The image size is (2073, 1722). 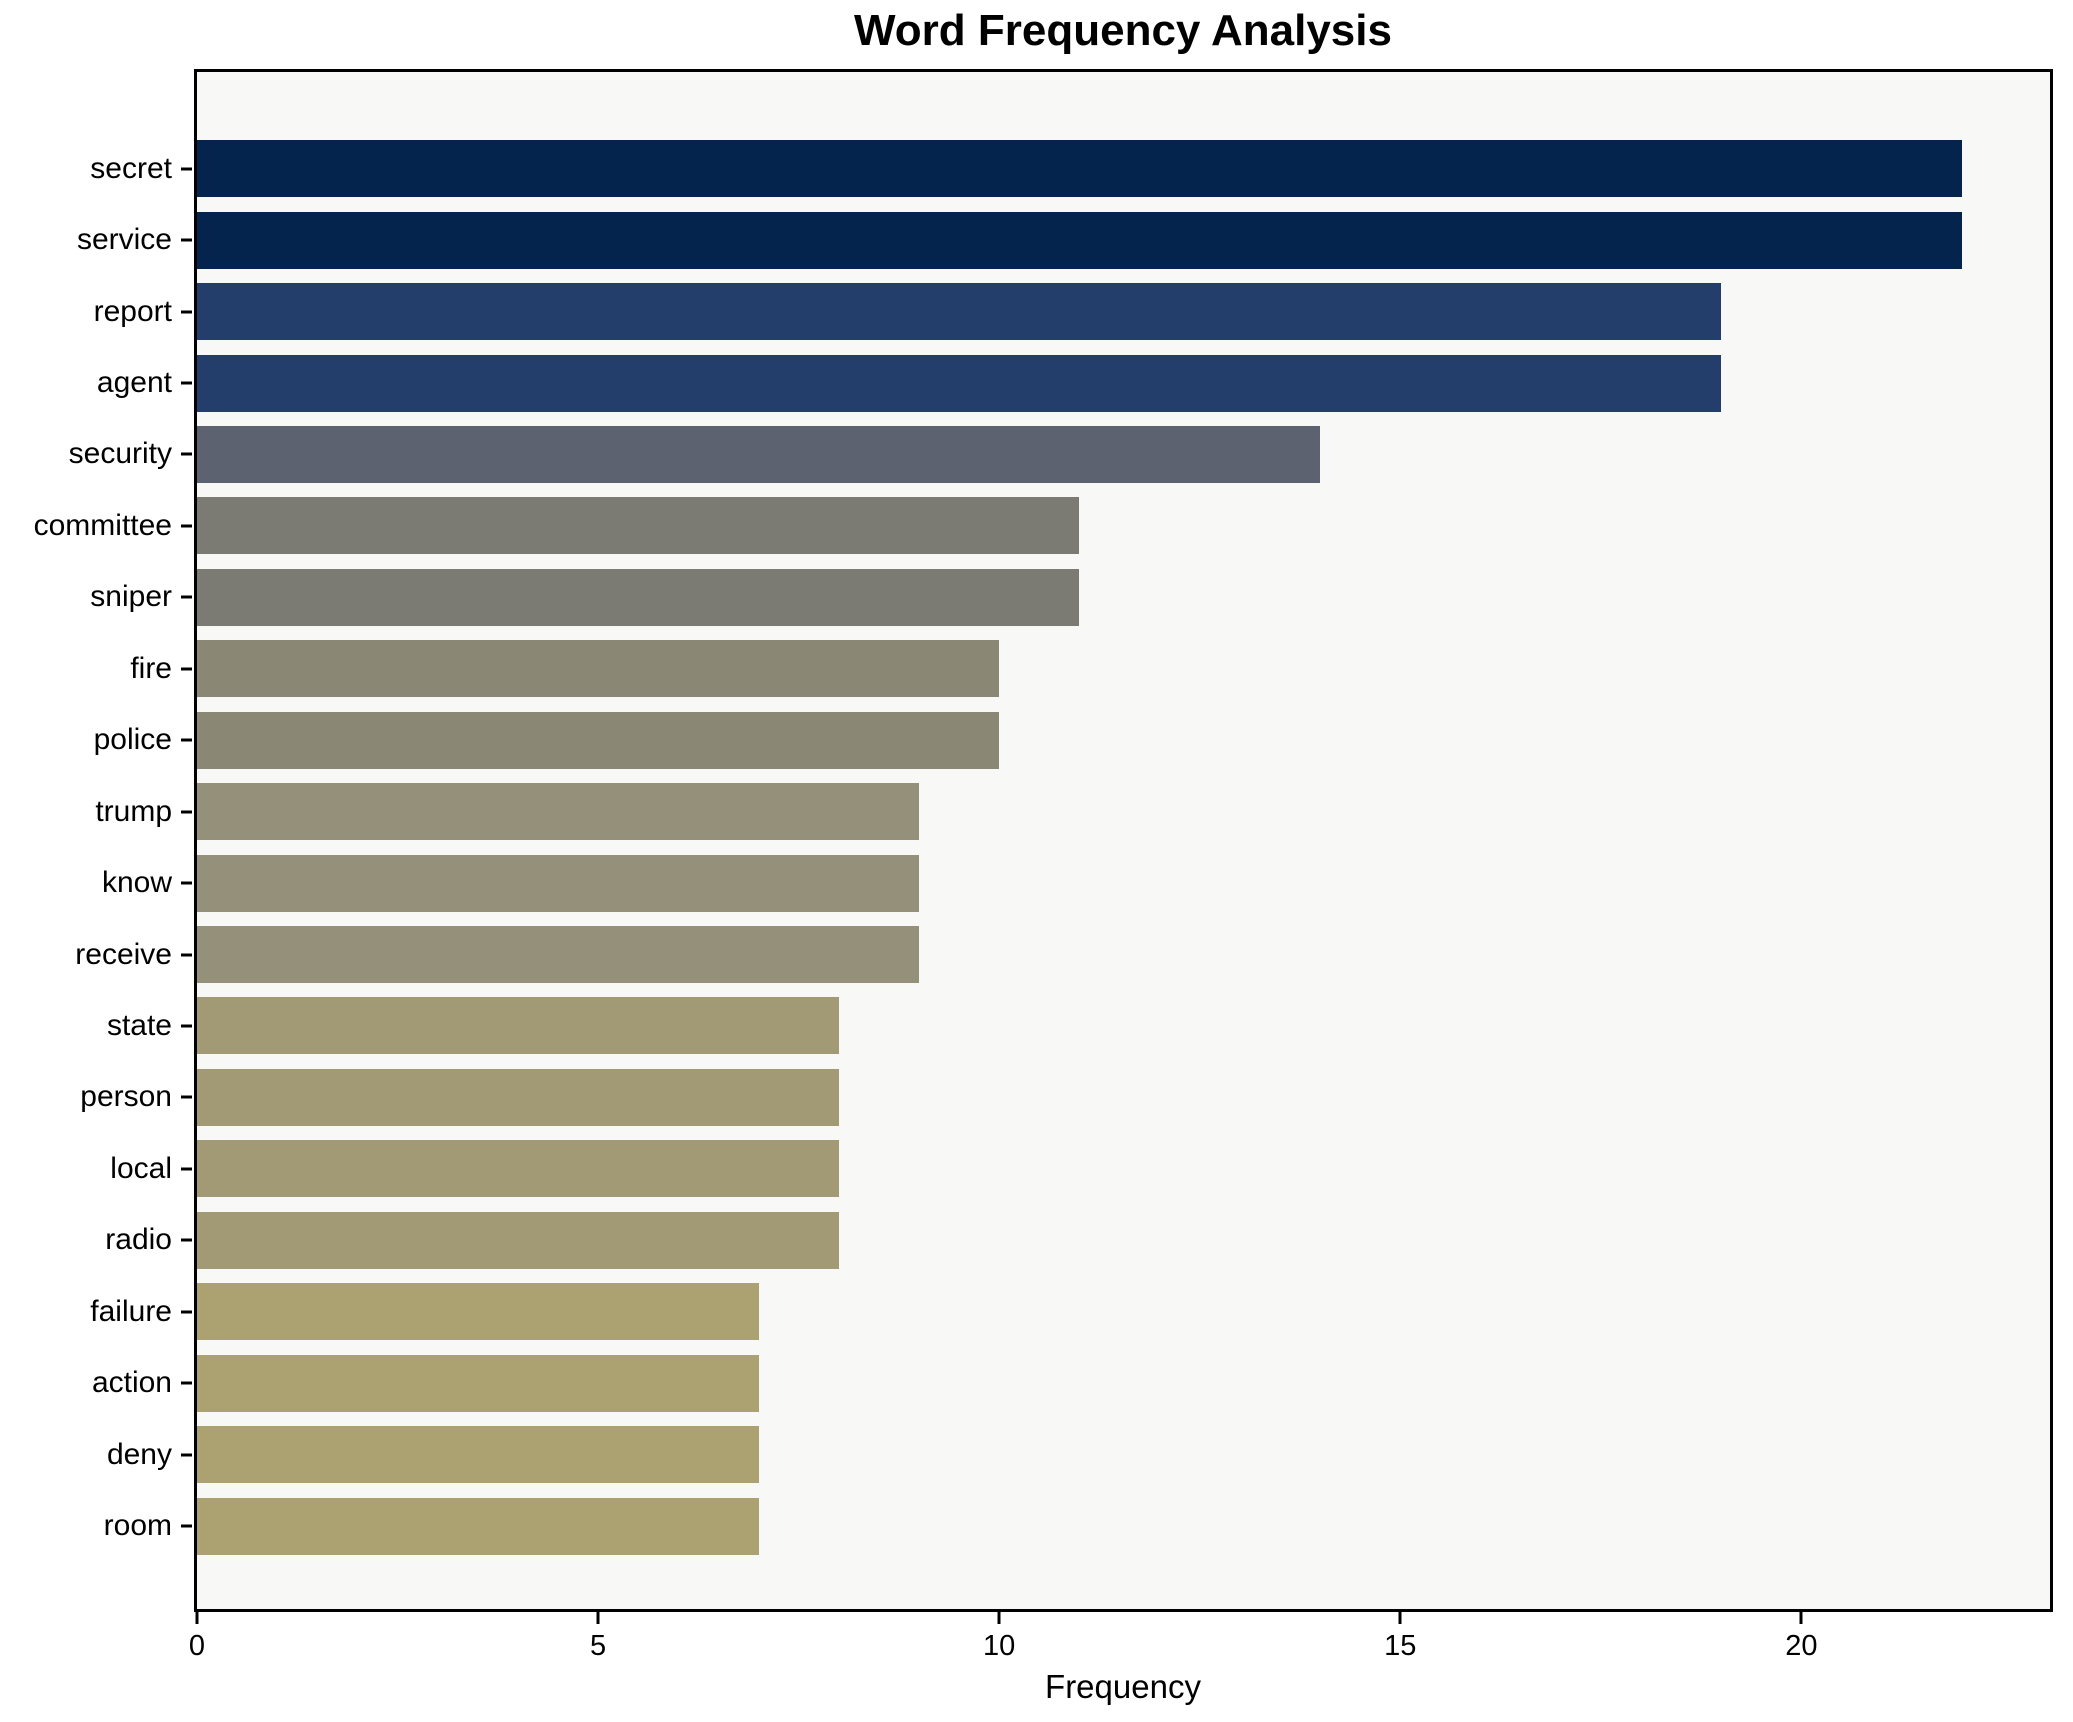 What do you see at coordinates (123, 954) in the screenshot?
I see `y-tick-label: receive` at bounding box center [123, 954].